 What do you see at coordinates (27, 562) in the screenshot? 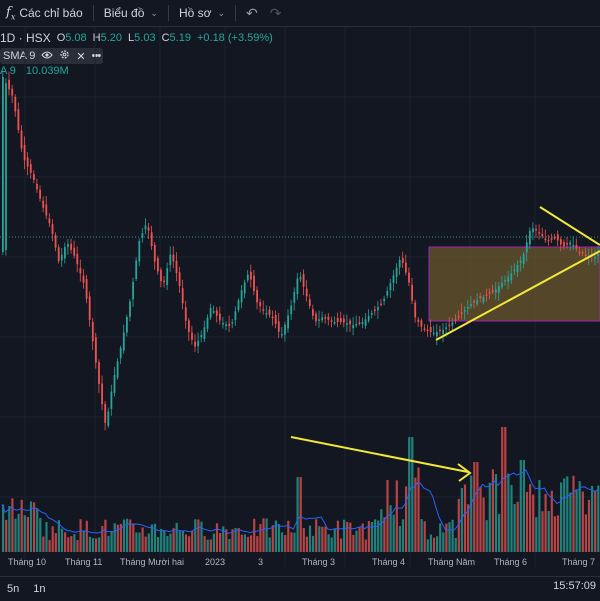
I see `x-axis-label: Tháng 10` at bounding box center [27, 562].